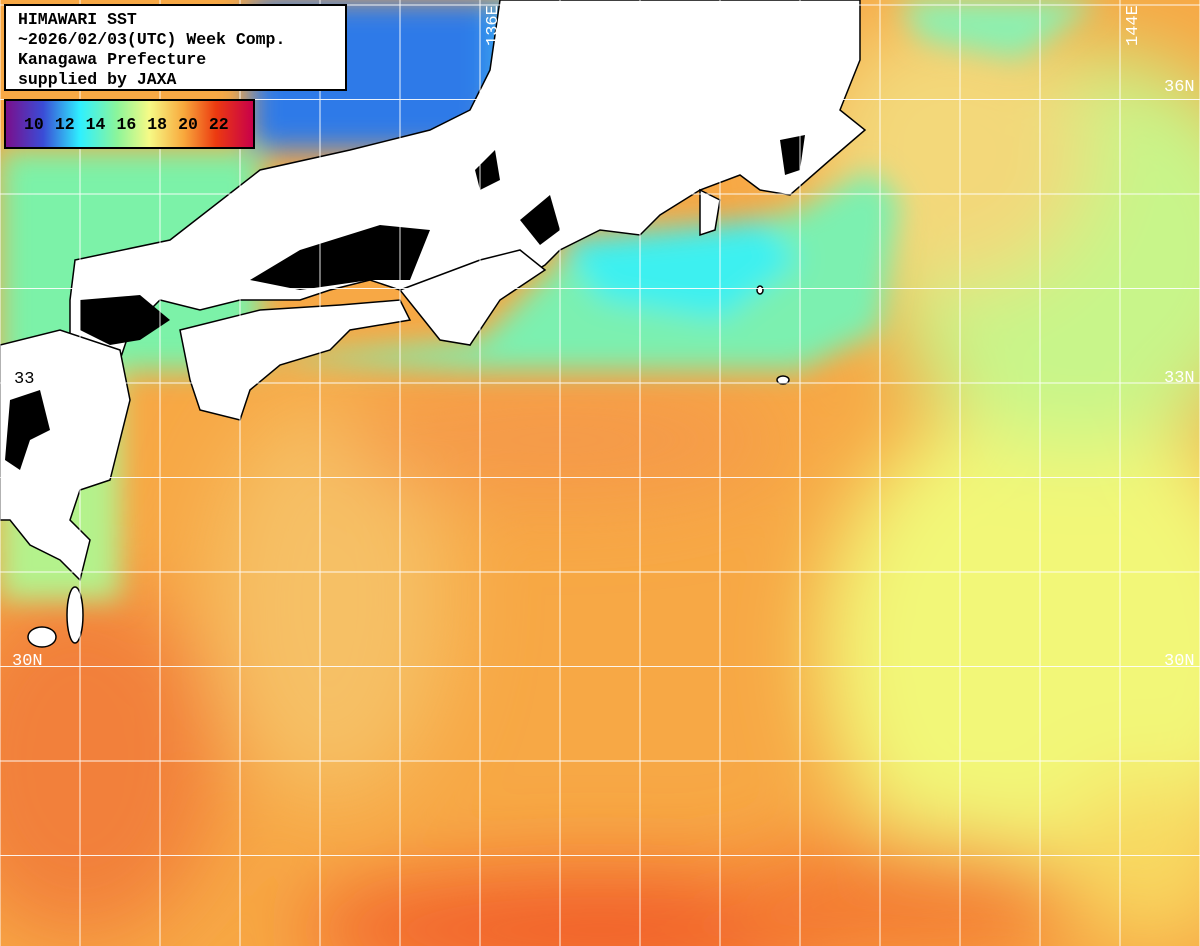 Image resolution: width=1200 pixels, height=946 pixels. Describe the element at coordinates (95, 124) in the screenshot. I see `legend-label-14: 14` at that location.